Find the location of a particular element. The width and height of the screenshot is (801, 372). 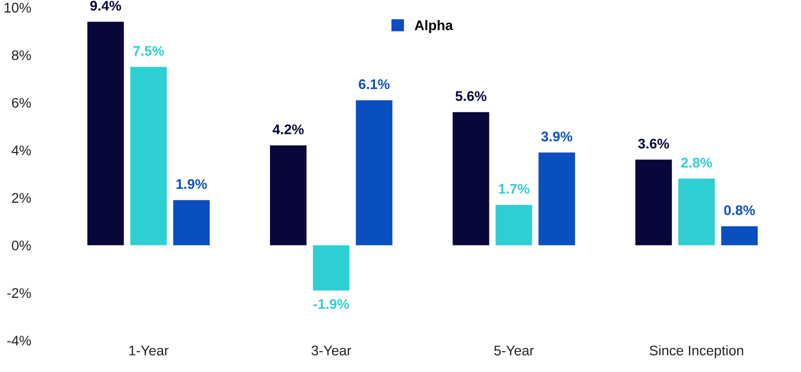

data-label: -1.9% is located at coordinates (331, 304).